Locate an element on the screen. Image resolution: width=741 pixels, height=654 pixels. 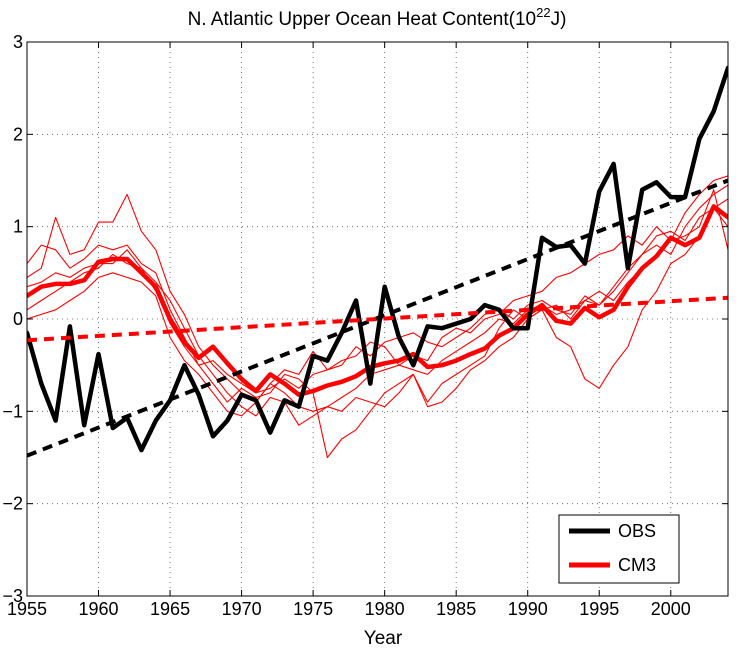
y-tick-label: −1 is located at coordinates (12, 411).